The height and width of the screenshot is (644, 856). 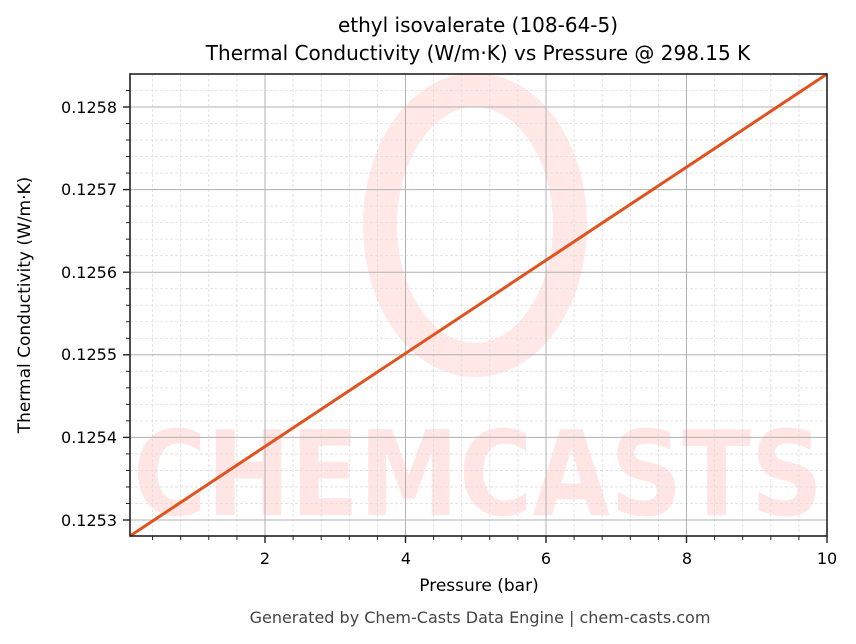 What do you see at coordinates (478, 25) in the screenshot?
I see `chart-title-line1: ethyl isovalerate (108-64-5)` at bounding box center [478, 25].